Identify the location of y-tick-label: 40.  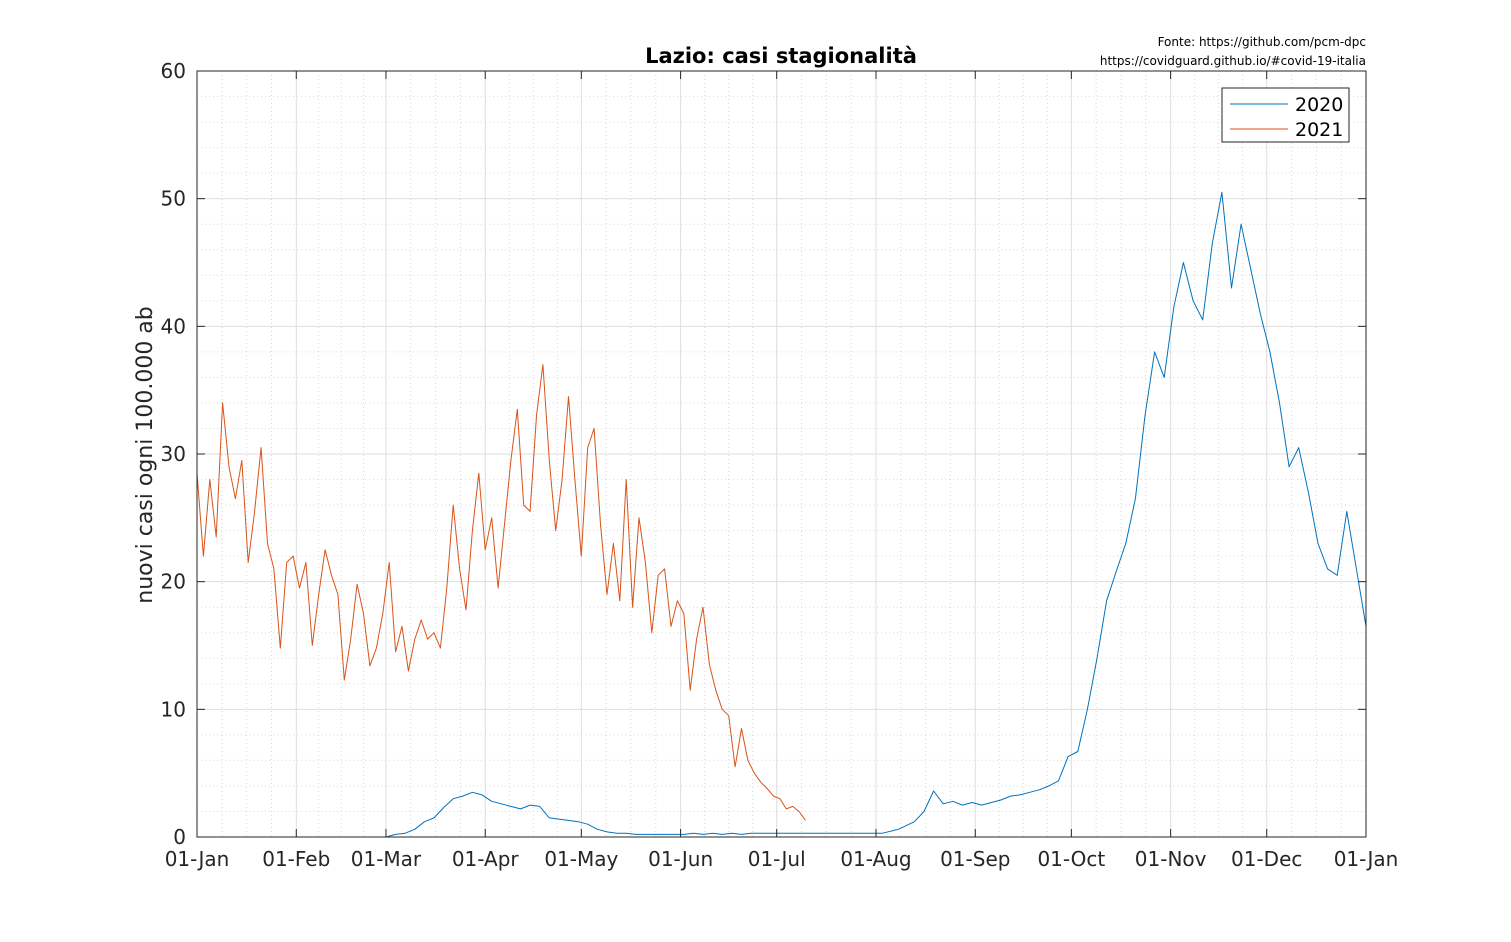
(173, 326).